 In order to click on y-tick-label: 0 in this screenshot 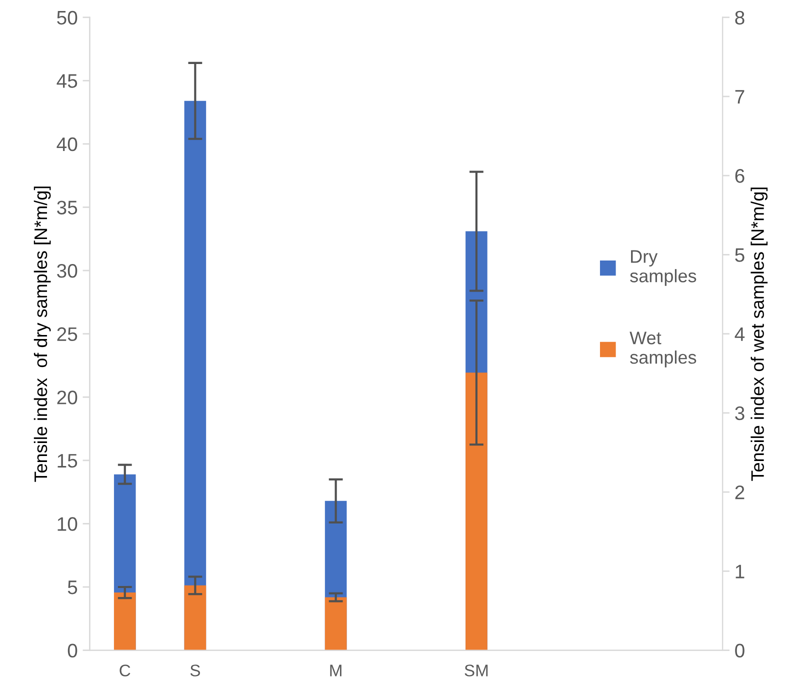, I will do `click(73, 651)`.